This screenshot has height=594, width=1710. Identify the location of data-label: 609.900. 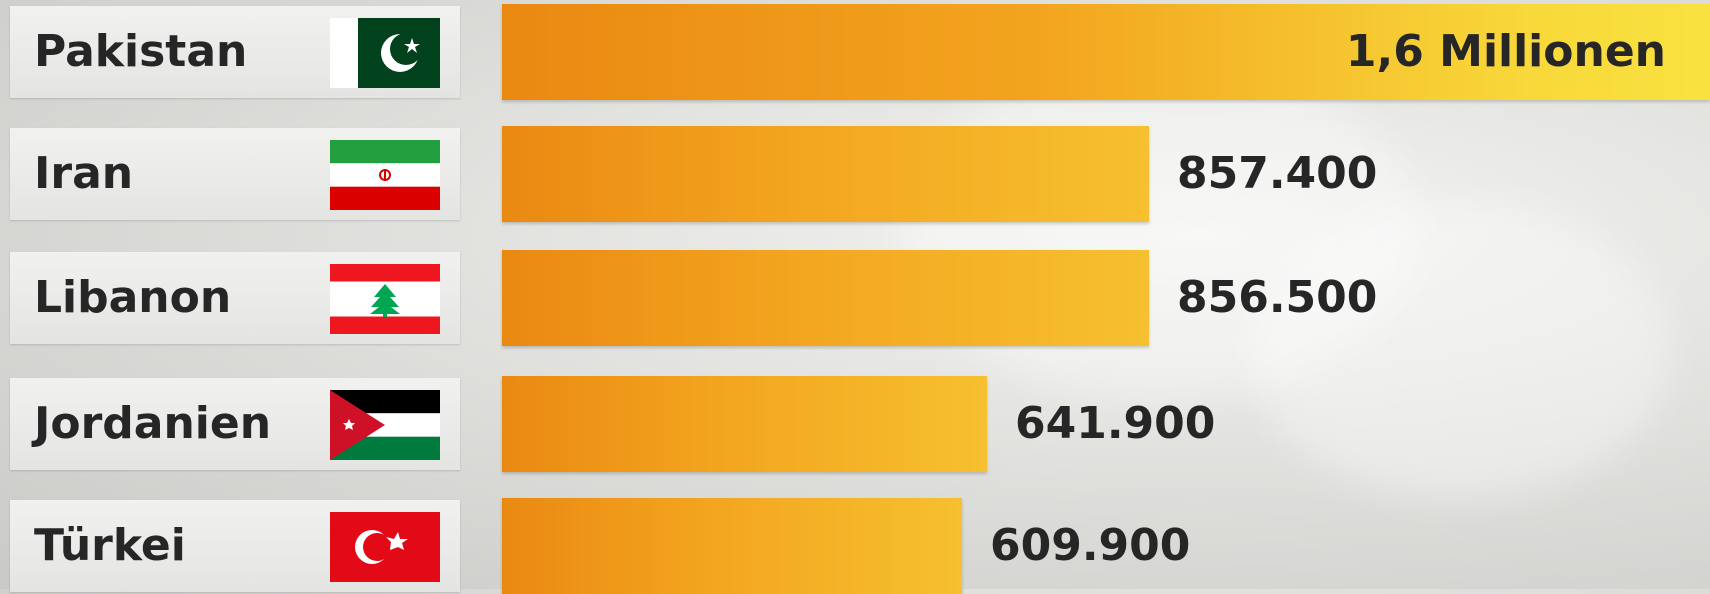
(1090, 545).